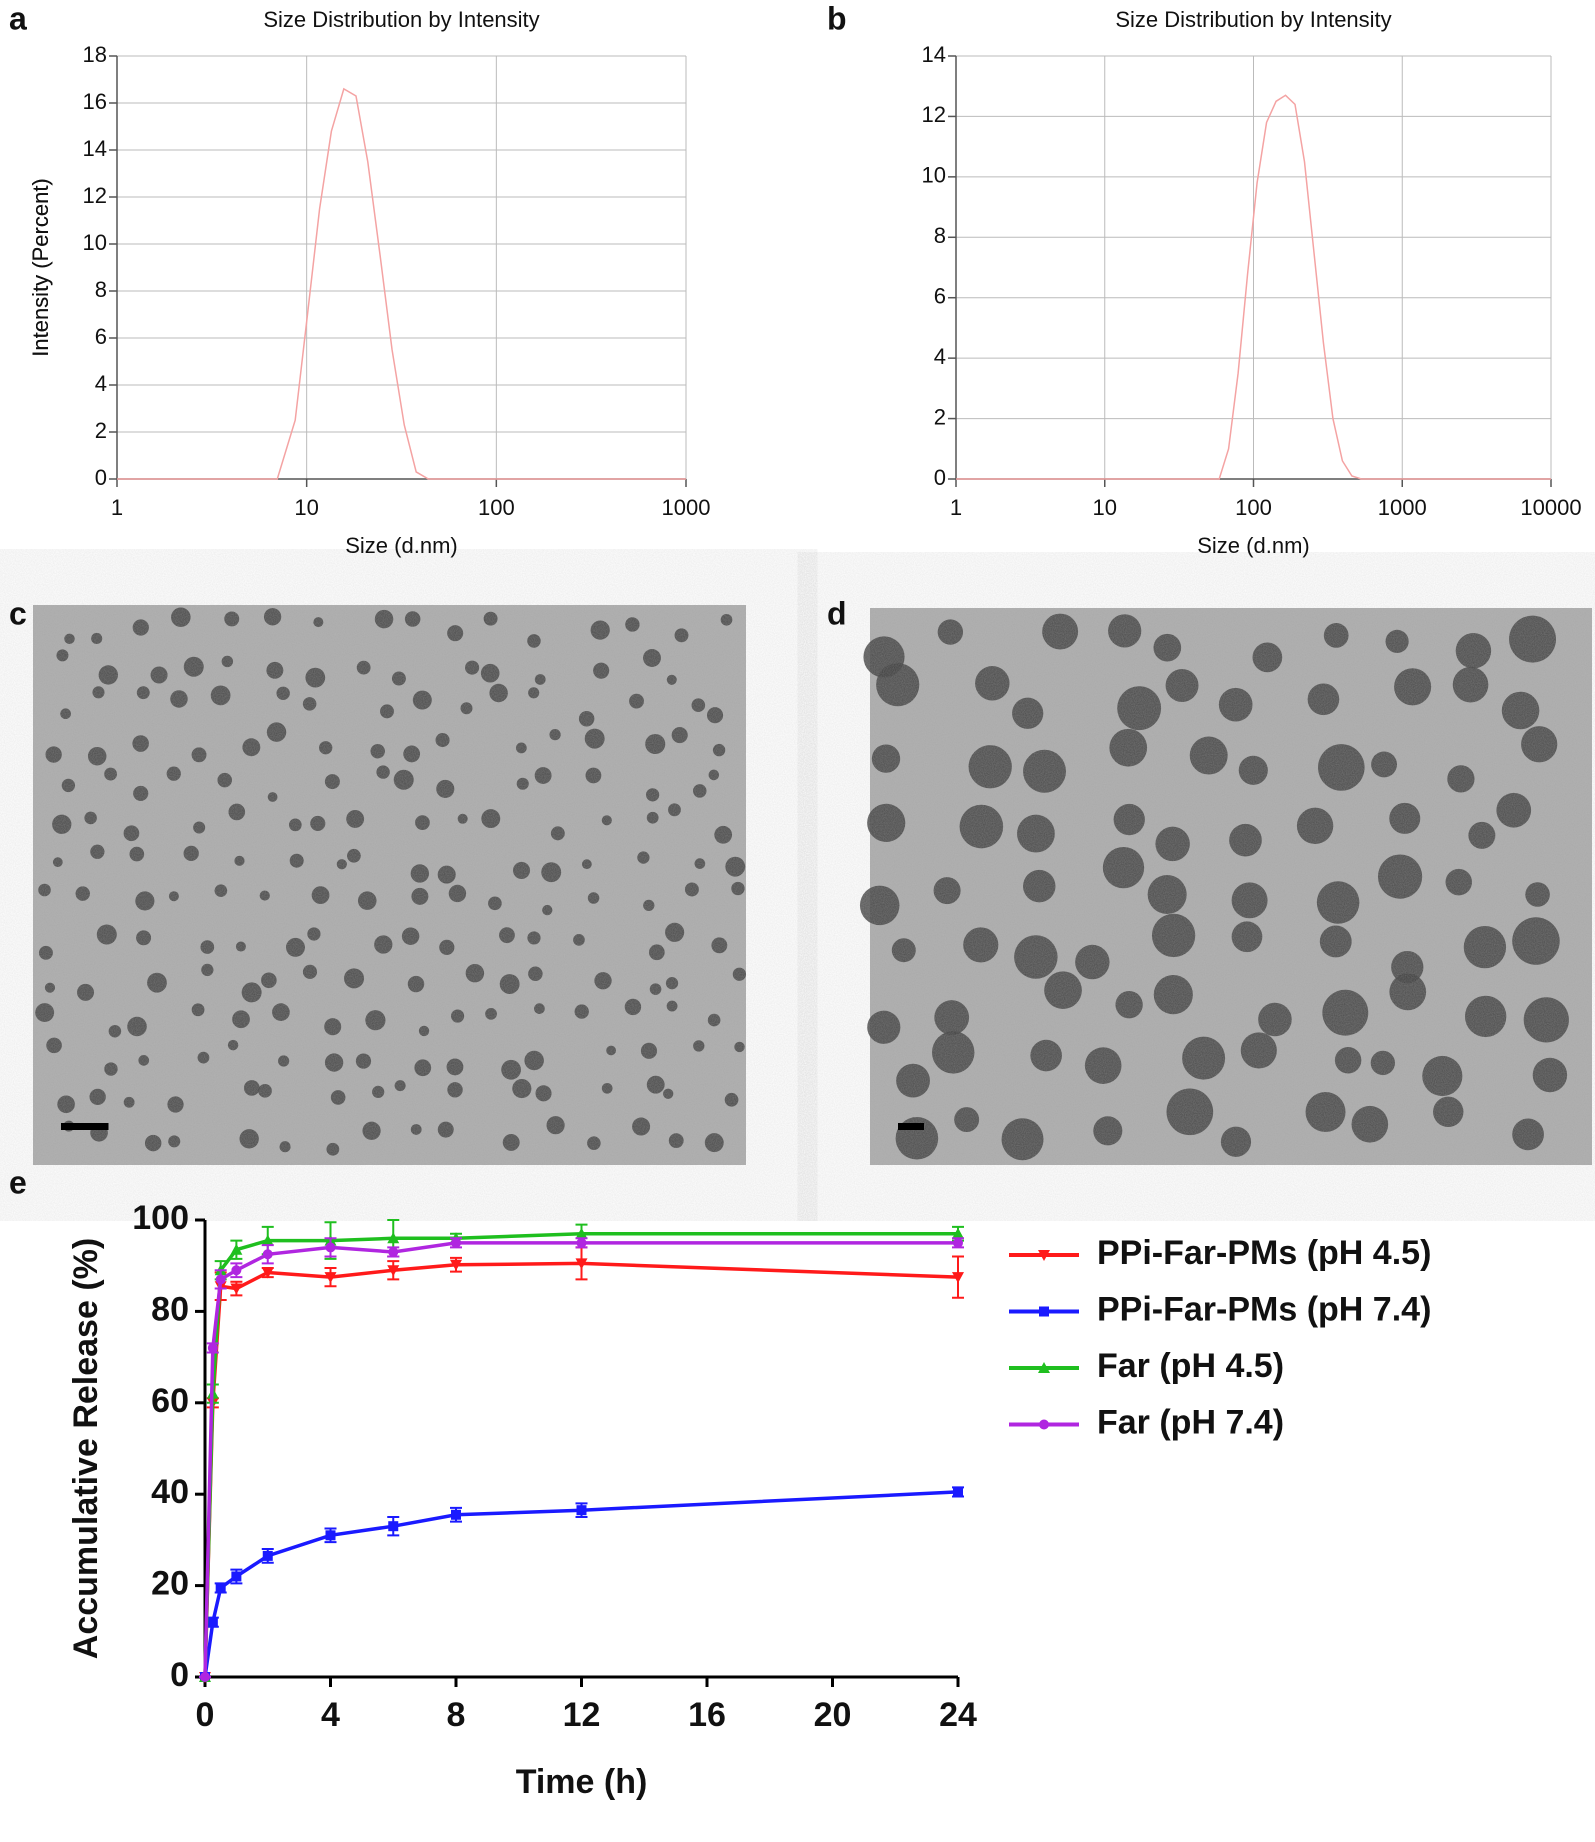 The image size is (1595, 1842). What do you see at coordinates (1264, 1309) in the screenshot?
I see `legend-label: PPi-Far-PMs (pH 7.4)` at bounding box center [1264, 1309].